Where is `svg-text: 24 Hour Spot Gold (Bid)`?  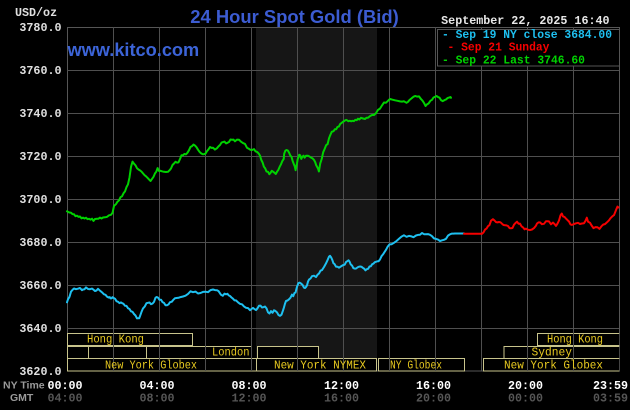
svg-text: 24 Hour Spot Gold (Bid) is located at coordinates (294, 16).